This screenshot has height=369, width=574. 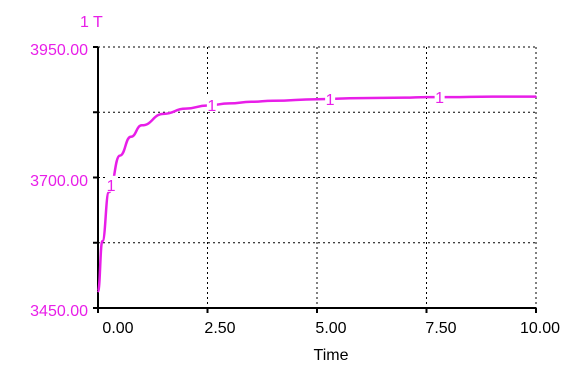 I want to click on x-axis-label: Time, so click(x=331, y=355).